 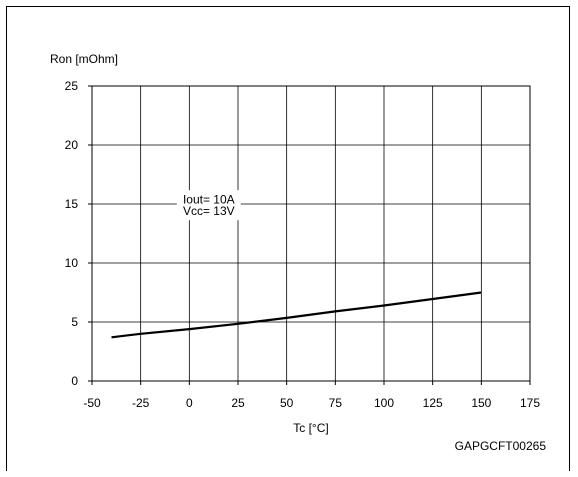 What do you see at coordinates (74, 322) in the screenshot?
I see `y-tick-label: 5` at bounding box center [74, 322].